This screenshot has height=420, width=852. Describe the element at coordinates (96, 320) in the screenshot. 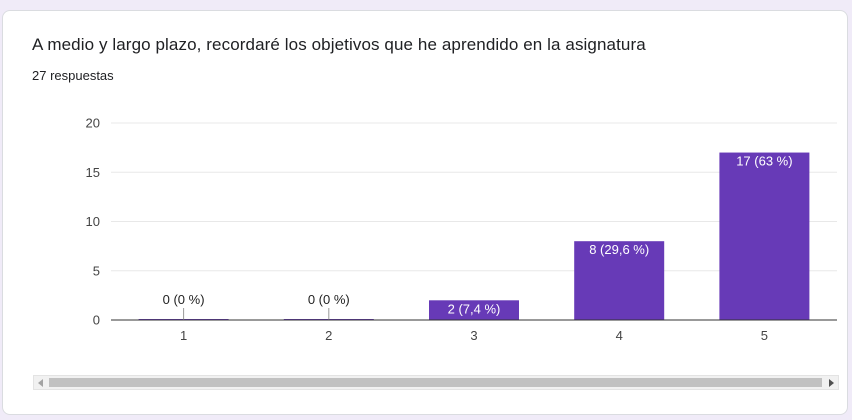

I see `y-tick-label: 0` at that location.